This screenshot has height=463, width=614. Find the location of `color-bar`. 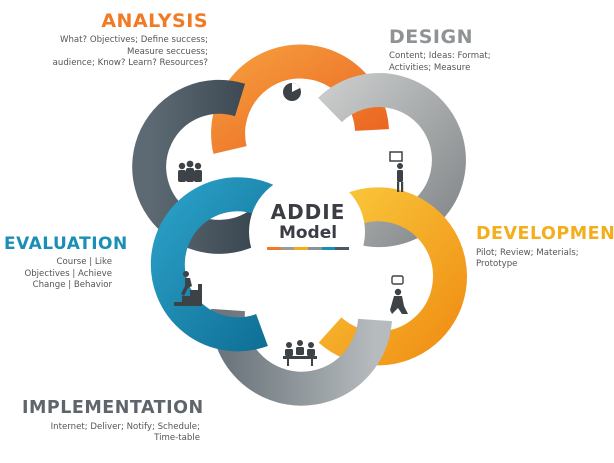

color-bar is located at coordinates (308, 248).